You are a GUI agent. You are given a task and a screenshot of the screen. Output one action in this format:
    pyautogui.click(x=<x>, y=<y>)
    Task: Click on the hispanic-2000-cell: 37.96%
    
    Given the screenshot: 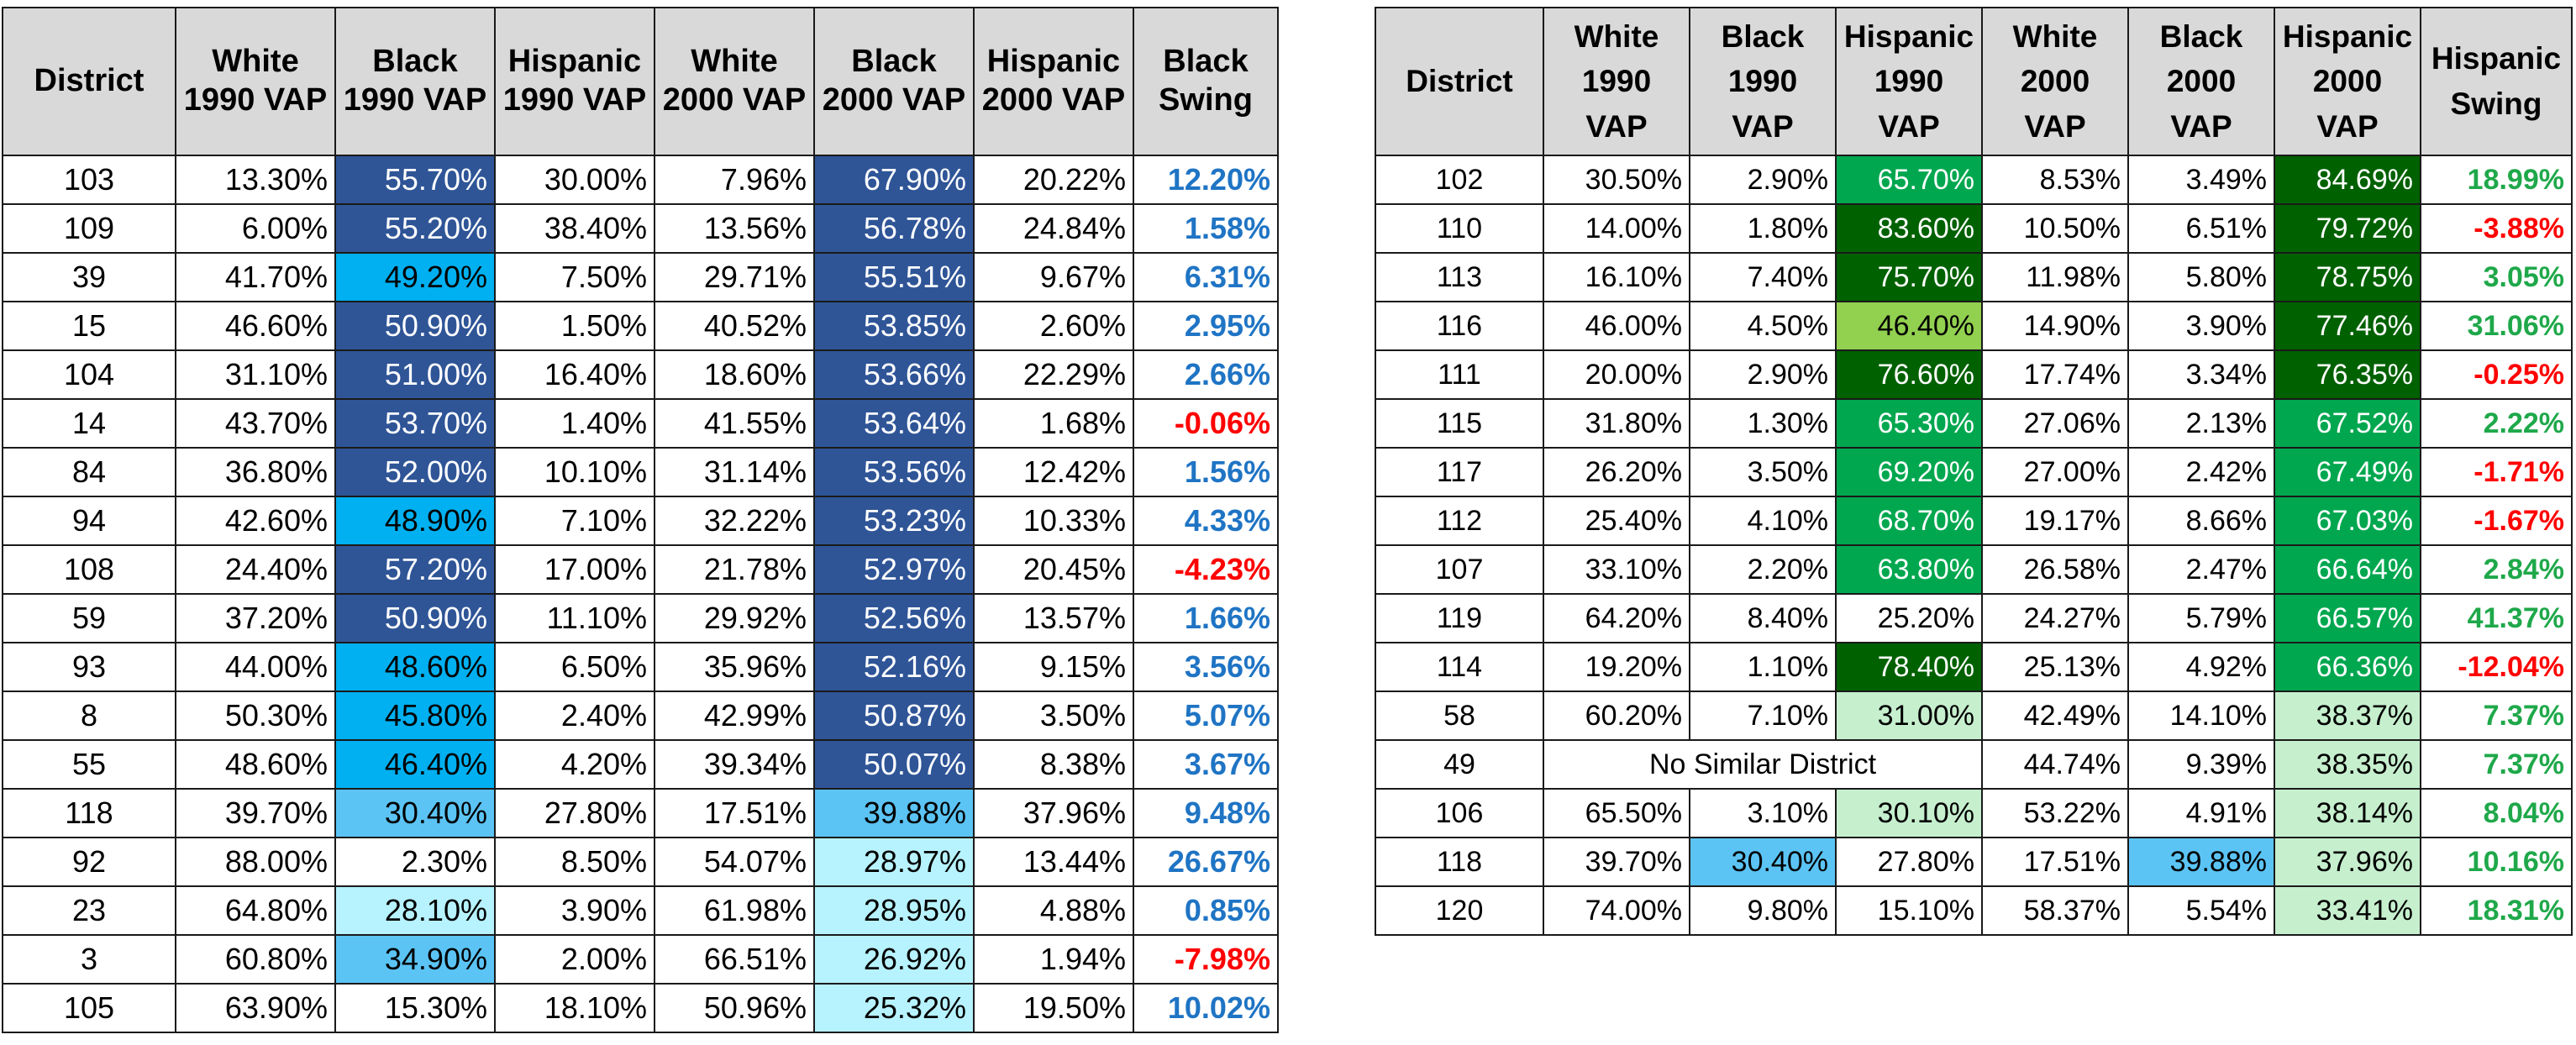 What is the action you would take?
    pyautogui.click(x=2347, y=862)
    